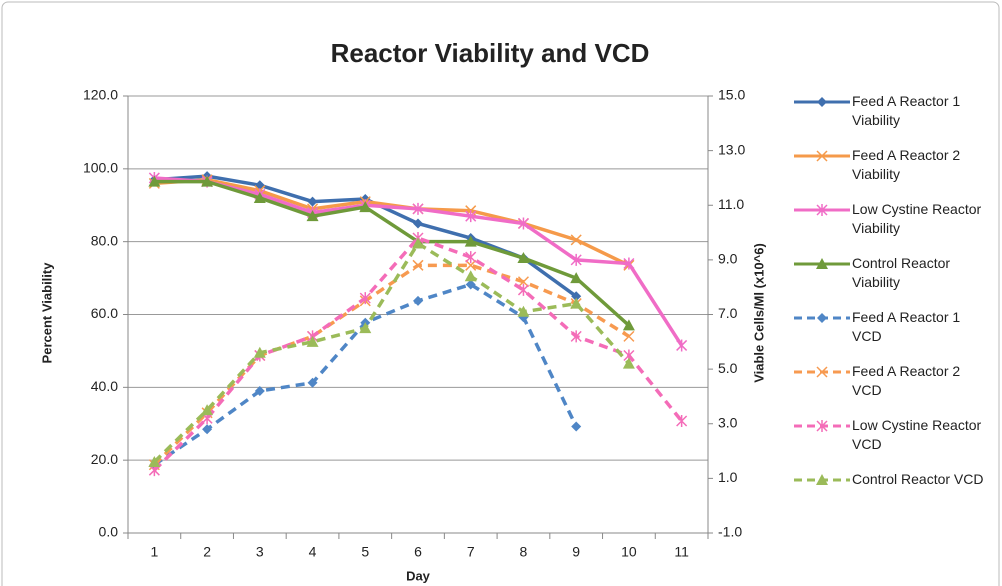 The height and width of the screenshot is (586, 1002). I want to click on legend-label: Feed A Reactor 1 Viability, so click(906, 110).